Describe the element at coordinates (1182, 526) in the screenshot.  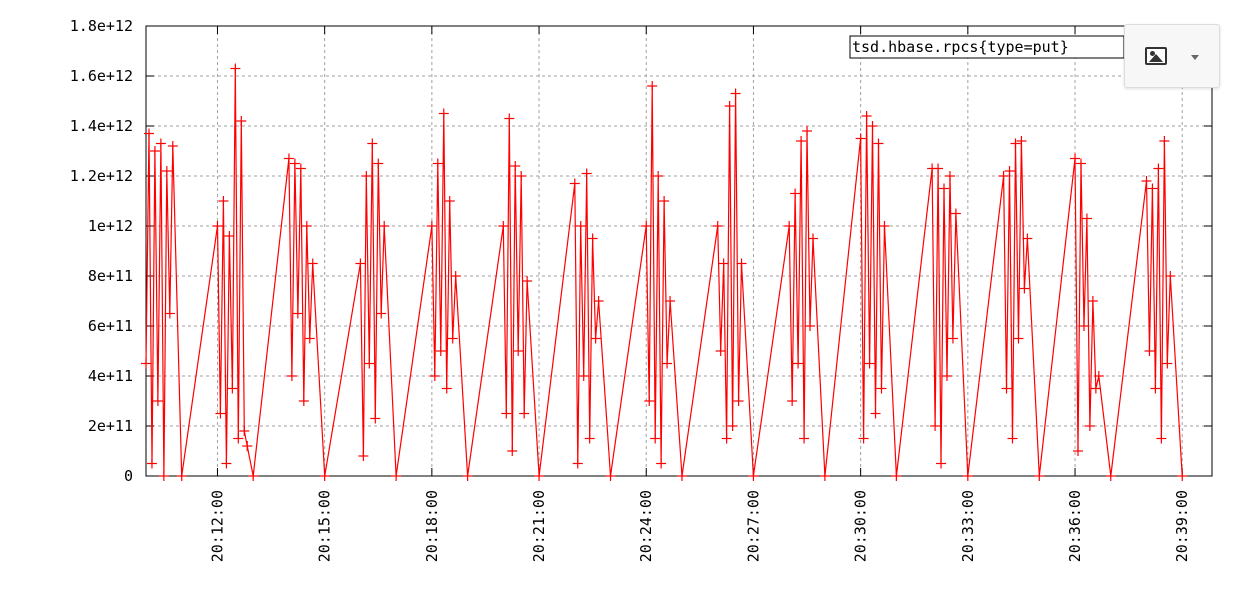
I see `x-tick-label: 20:39:00` at that location.